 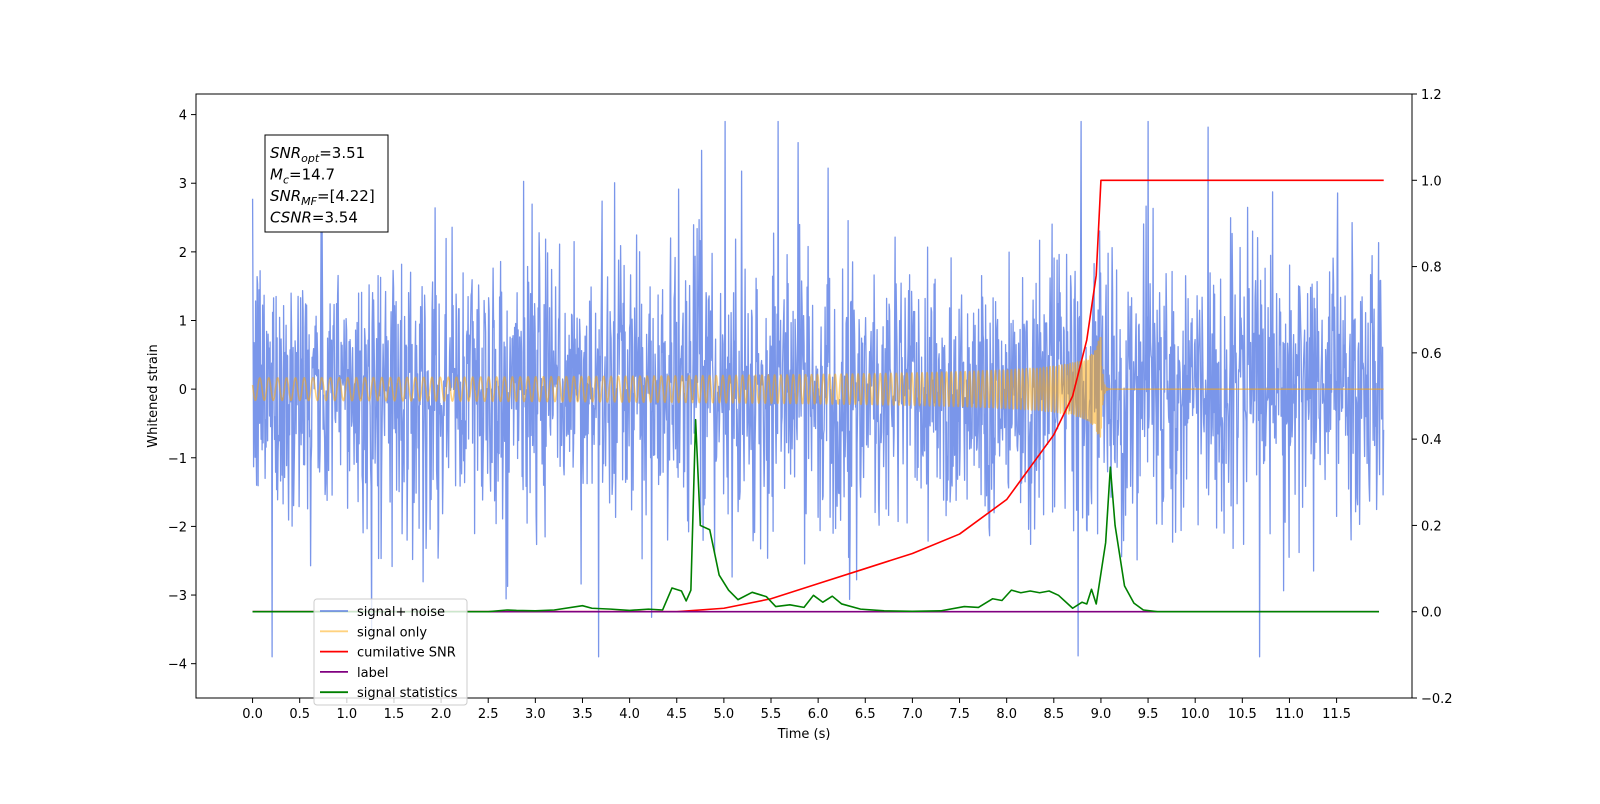 I want to click on x-tick-label: 11.5, so click(x=1336, y=714).